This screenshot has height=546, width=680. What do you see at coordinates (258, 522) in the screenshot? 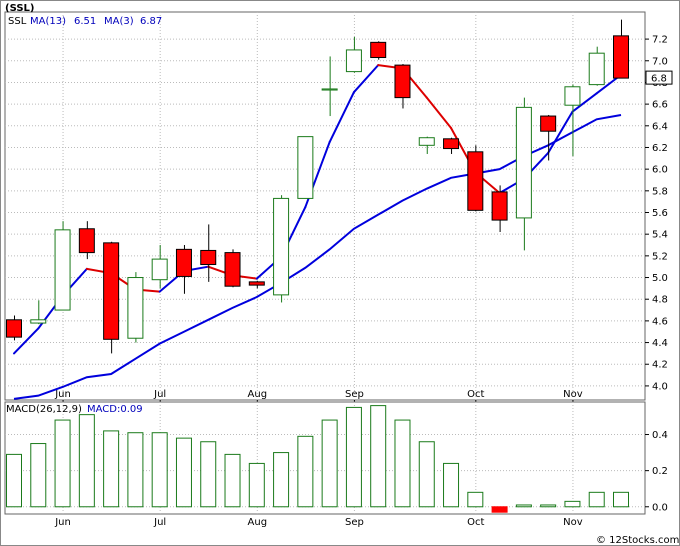
I see `macd-x-tick-label: Aug` at bounding box center [258, 522].